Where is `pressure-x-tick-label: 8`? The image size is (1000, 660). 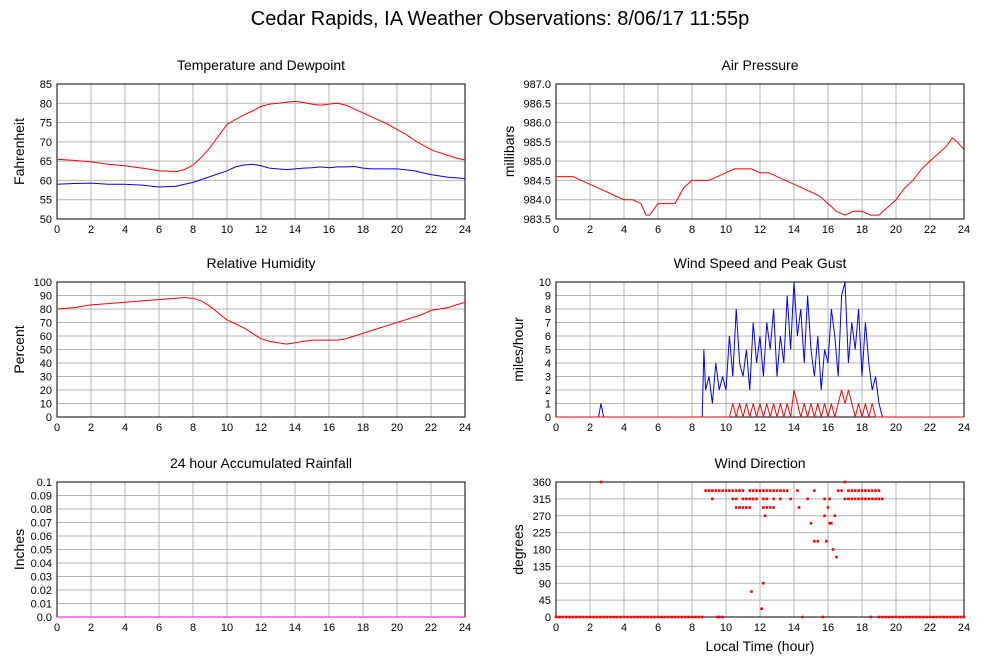 pressure-x-tick-label: 8 is located at coordinates (692, 230).